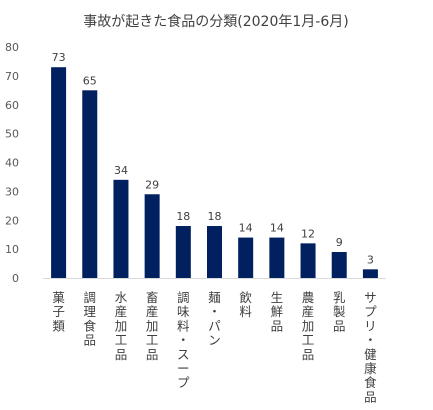 The image size is (433, 410). I want to click on y-tick-label: 60, so click(12, 105).